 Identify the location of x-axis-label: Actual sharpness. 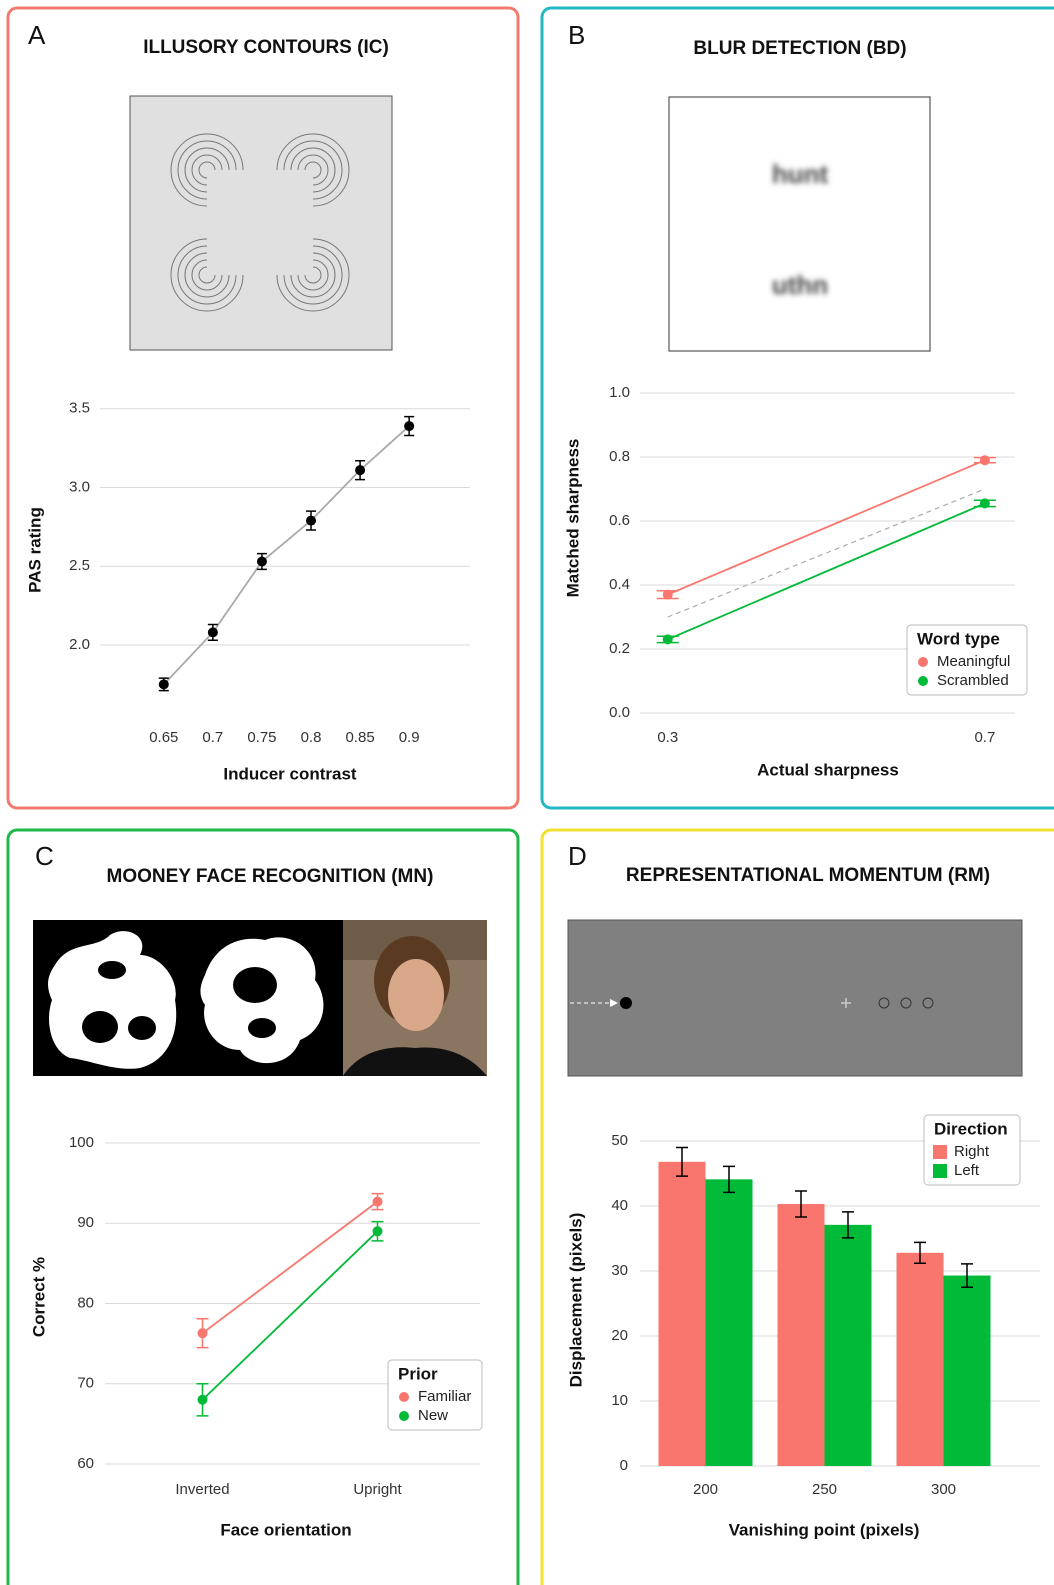
(828, 769).